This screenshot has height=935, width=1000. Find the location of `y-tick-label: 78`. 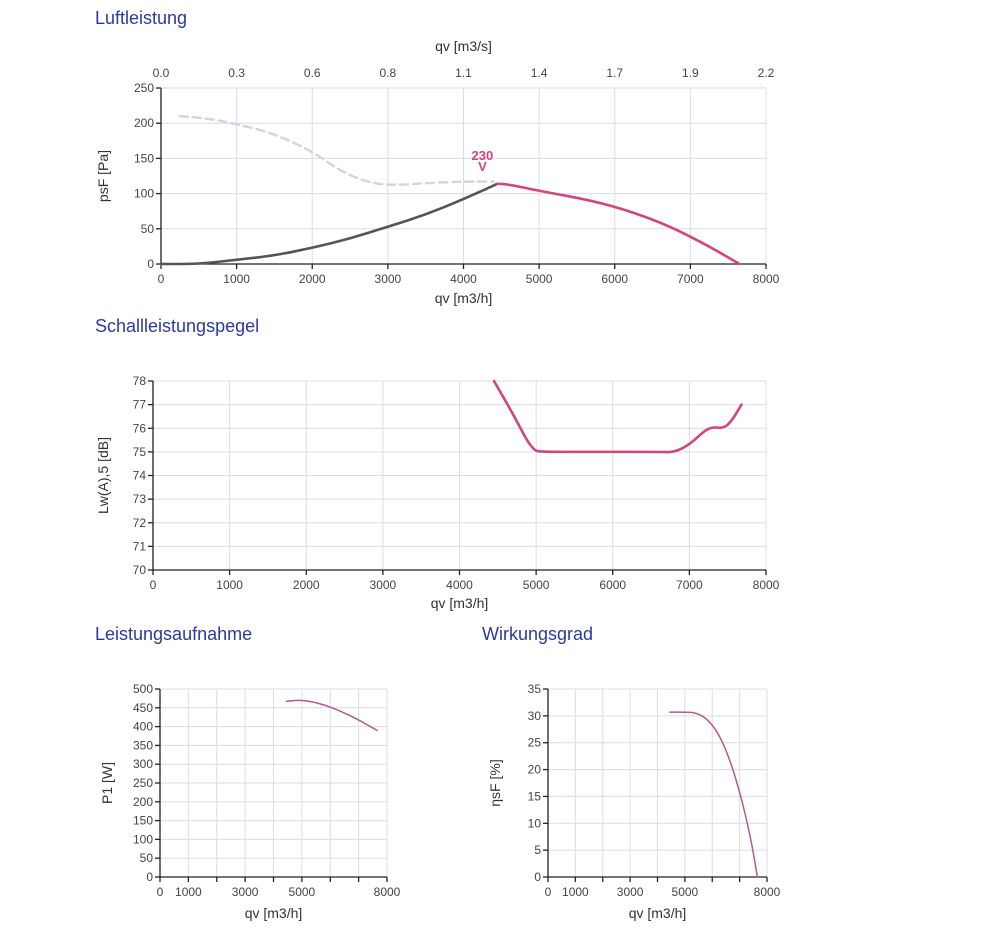

y-tick-label: 78 is located at coordinates (140, 381).